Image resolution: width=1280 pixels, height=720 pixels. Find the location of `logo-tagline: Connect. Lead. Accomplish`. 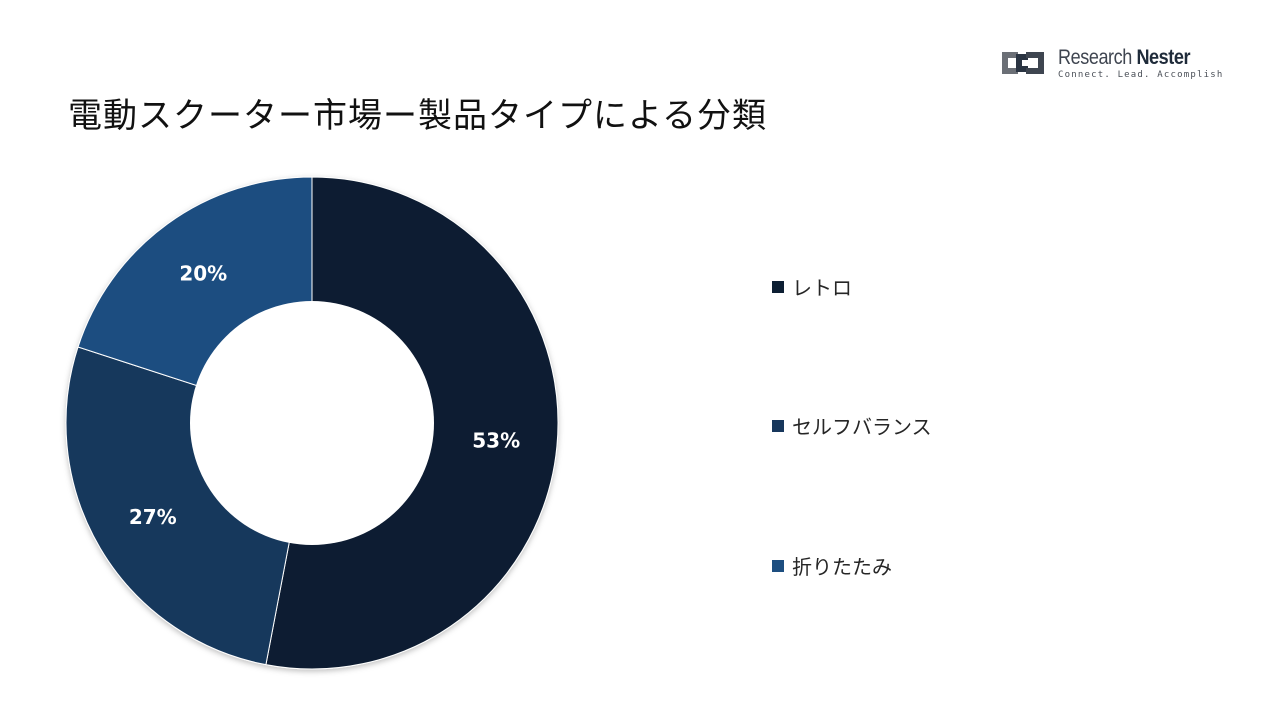

logo-tagline: Connect. Lead. Accomplish is located at coordinates (1141, 75).